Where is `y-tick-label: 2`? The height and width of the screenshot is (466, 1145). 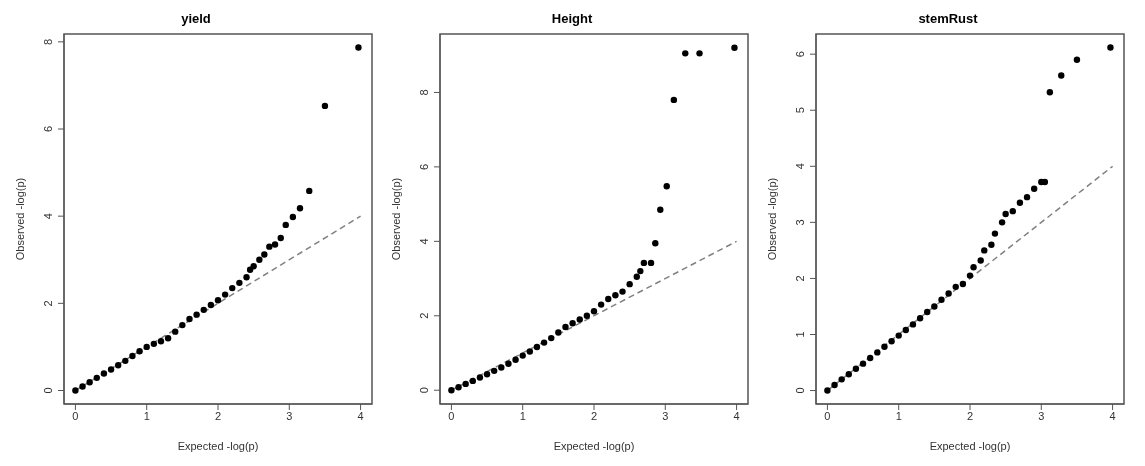 y-tick-label: 2 is located at coordinates (800, 278).